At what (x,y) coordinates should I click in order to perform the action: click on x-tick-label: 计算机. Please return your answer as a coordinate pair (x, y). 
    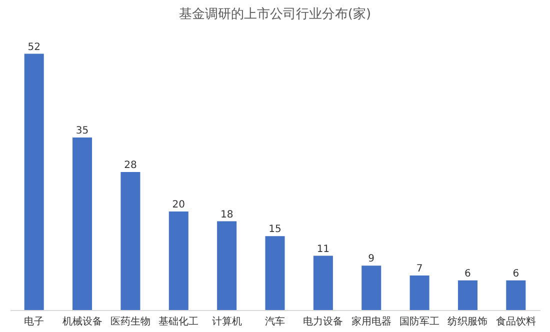
    Looking at the image, I should click on (227, 322).